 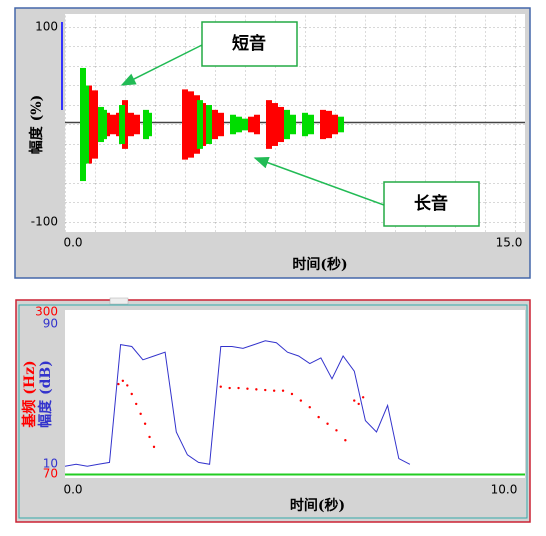 What do you see at coordinates (46, 312) in the screenshot?
I see `y-tick-label: 300` at bounding box center [46, 312].